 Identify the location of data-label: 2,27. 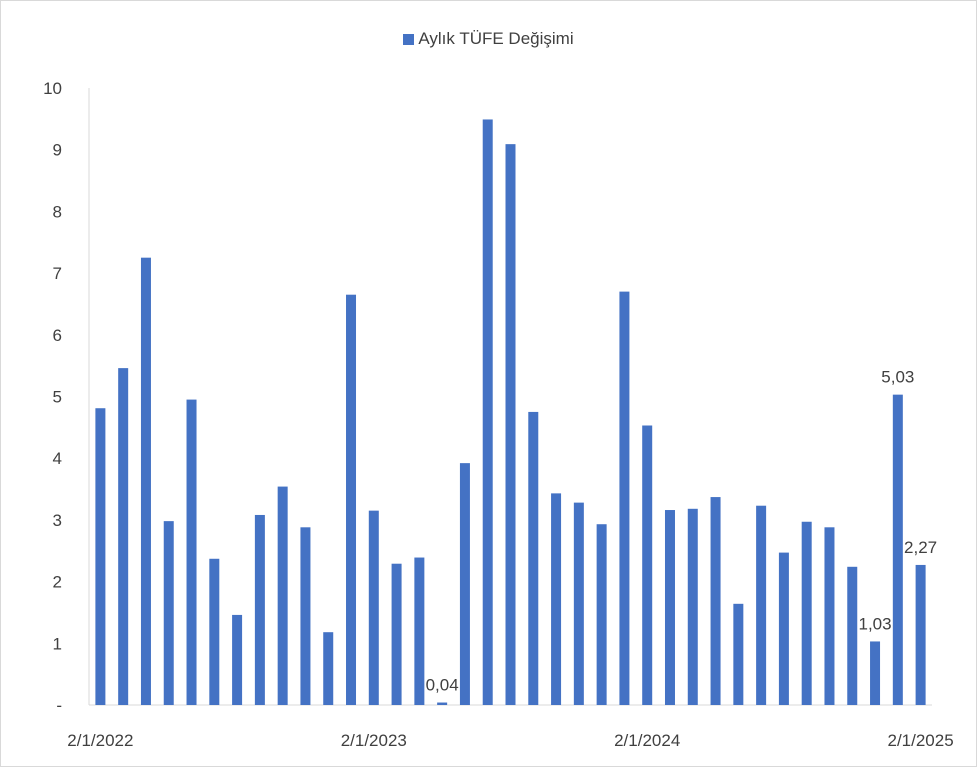
(920, 547).